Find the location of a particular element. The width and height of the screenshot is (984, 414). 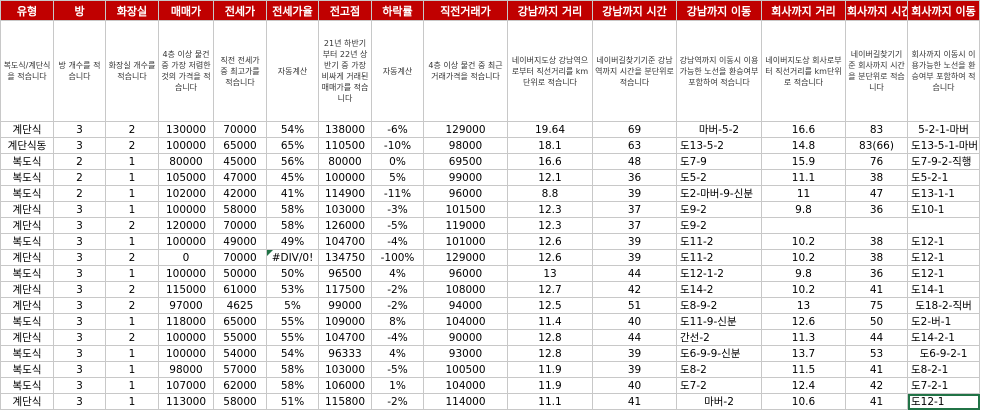

table-cell: 96500 is located at coordinates (345, 273).